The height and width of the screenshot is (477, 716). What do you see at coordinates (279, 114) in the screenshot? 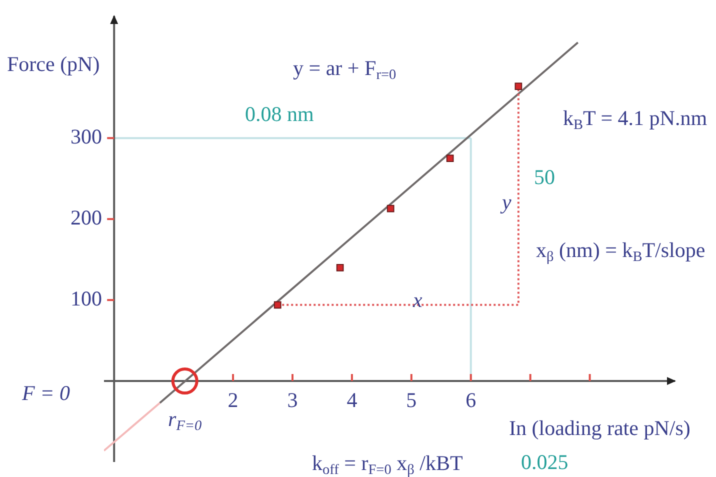
I see `annotation: 0.08 nm` at bounding box center [279, 114].